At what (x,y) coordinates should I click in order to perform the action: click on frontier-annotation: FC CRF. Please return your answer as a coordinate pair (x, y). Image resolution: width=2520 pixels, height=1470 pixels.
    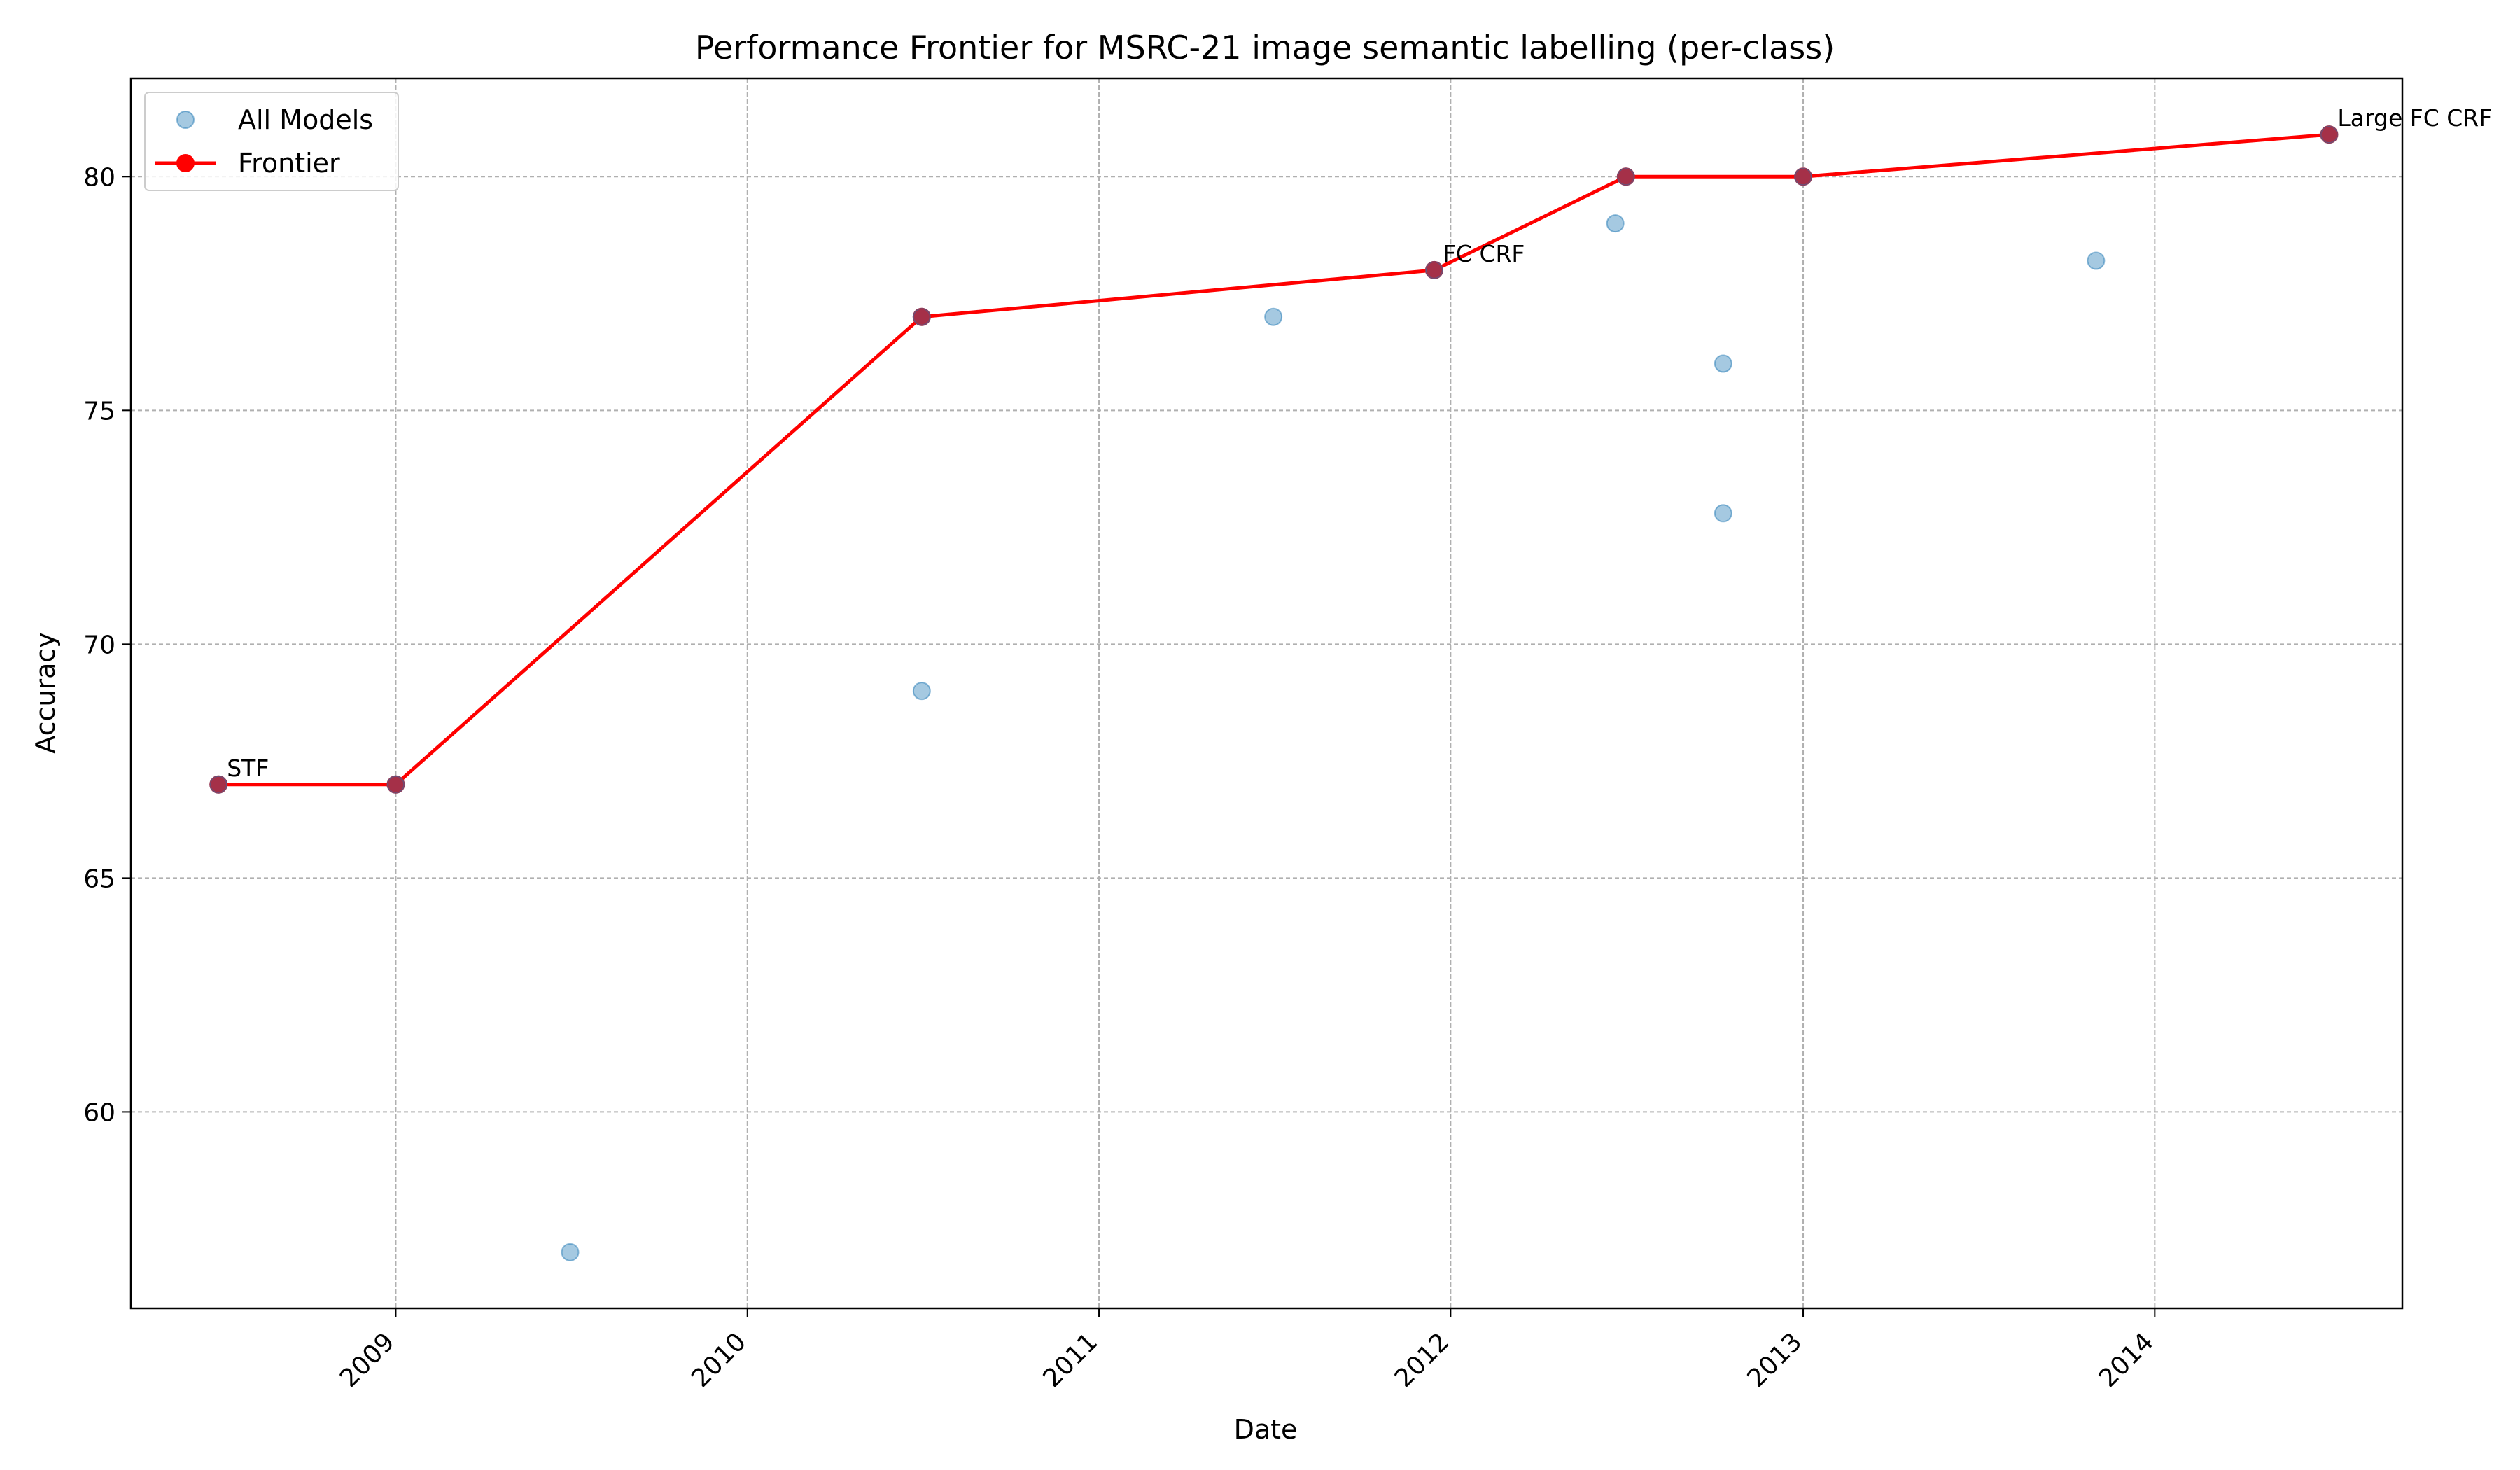
    Looking at the image, I should click on (1484, 253).